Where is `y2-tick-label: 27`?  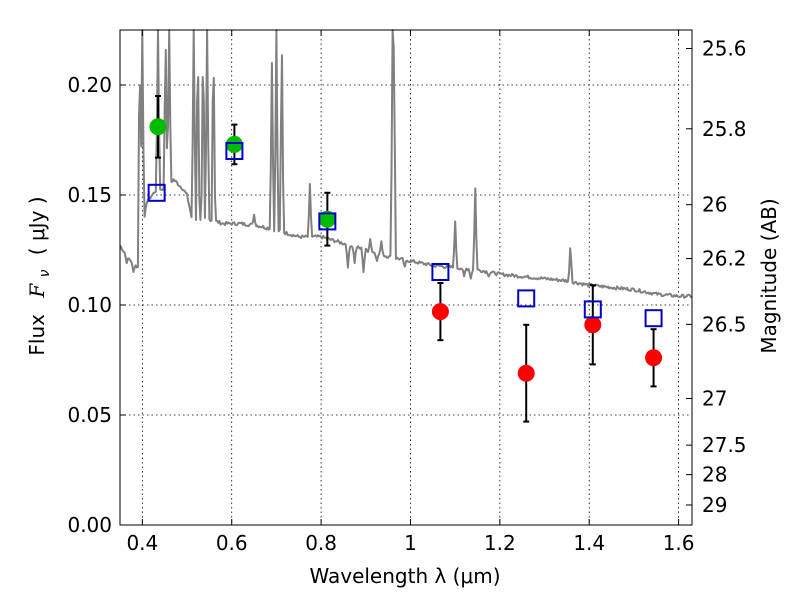 y2-tick-label: 27 is located at coordinates (714, 399).